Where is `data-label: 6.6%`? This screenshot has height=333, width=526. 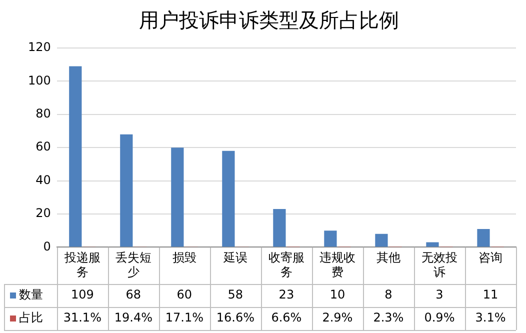
data-label: 6.6% is located at coordinates (286, 317).